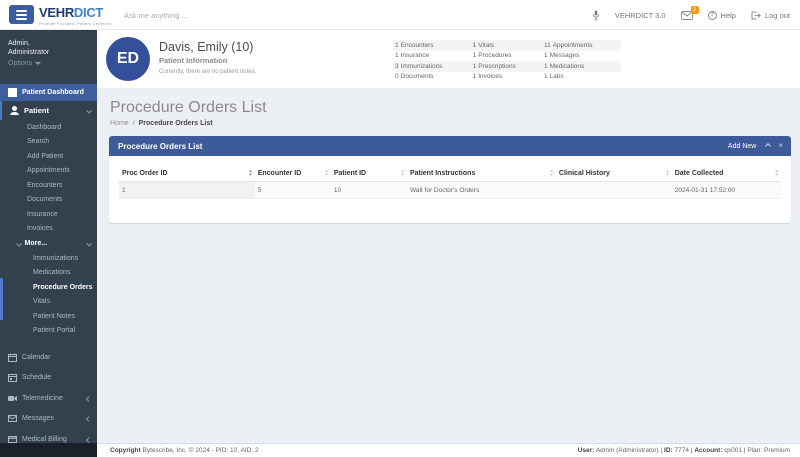 This screenshot has height=457, width=800. What do you see at coordinates (613, 174) in the screenshot?
I see `column-header-clinical-history: Clinical History ▴ ▾` at bounding box center [613, 174].